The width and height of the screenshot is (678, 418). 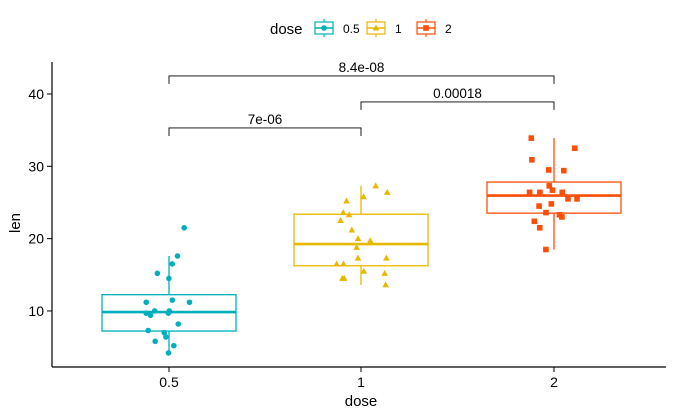 I want to click on y-tick-label: 10, so click(x=36, y=311).